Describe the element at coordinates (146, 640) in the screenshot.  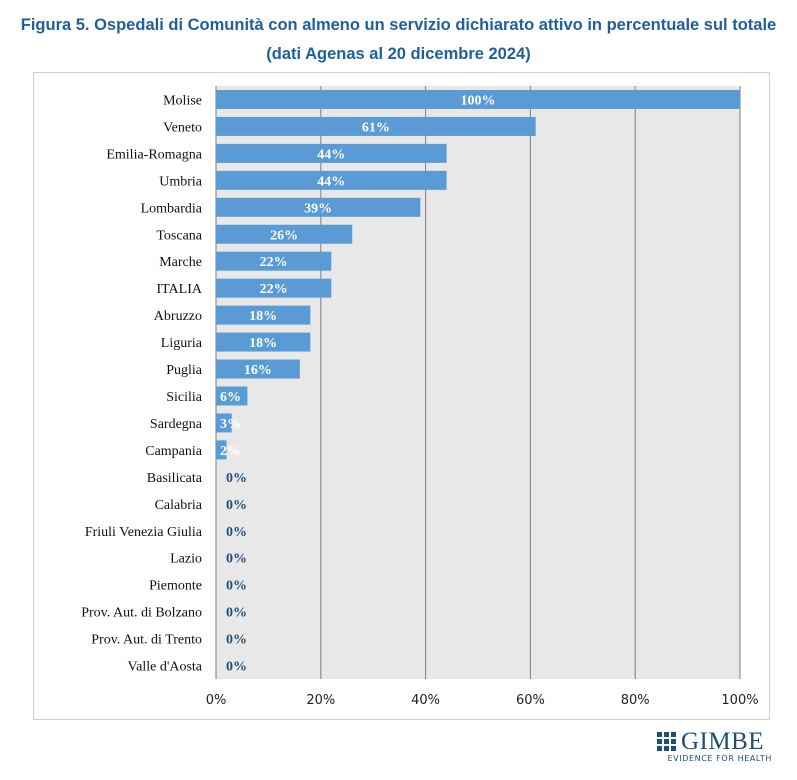
I see `category-label: Prov. Aut. di Trento` at that location.